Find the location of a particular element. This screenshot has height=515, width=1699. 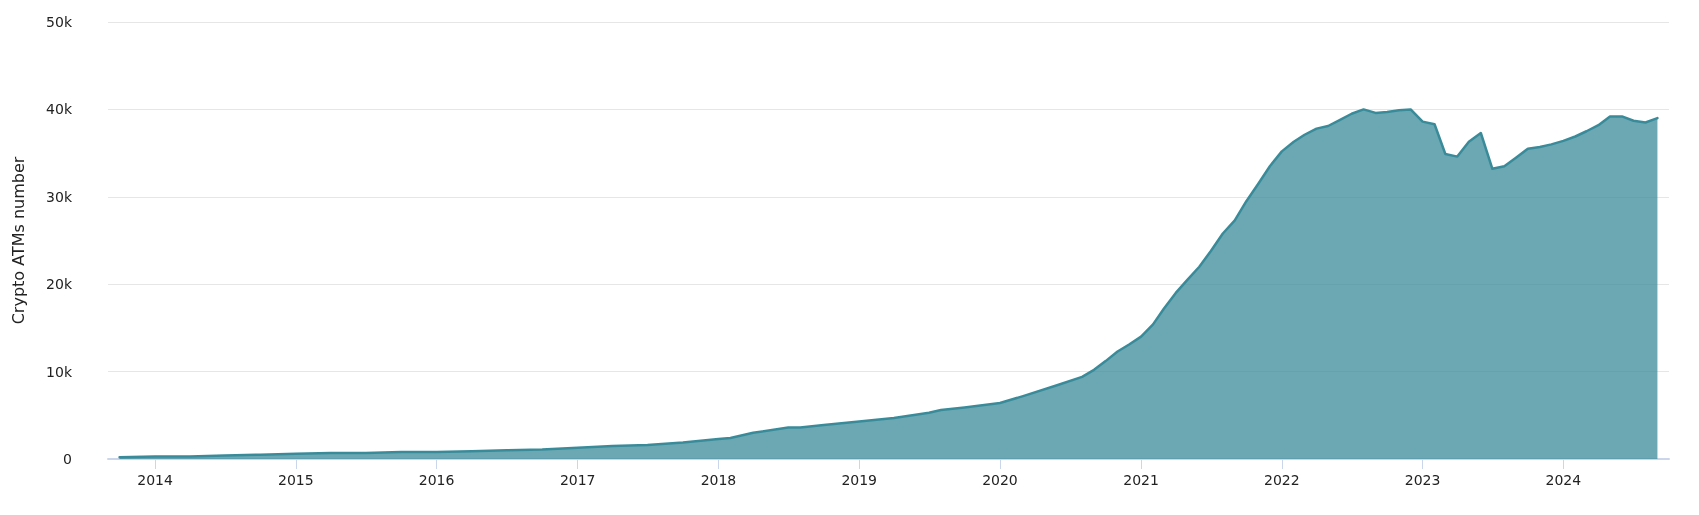

x-tick-label: 2022 is located at coordinates (1282, 480).